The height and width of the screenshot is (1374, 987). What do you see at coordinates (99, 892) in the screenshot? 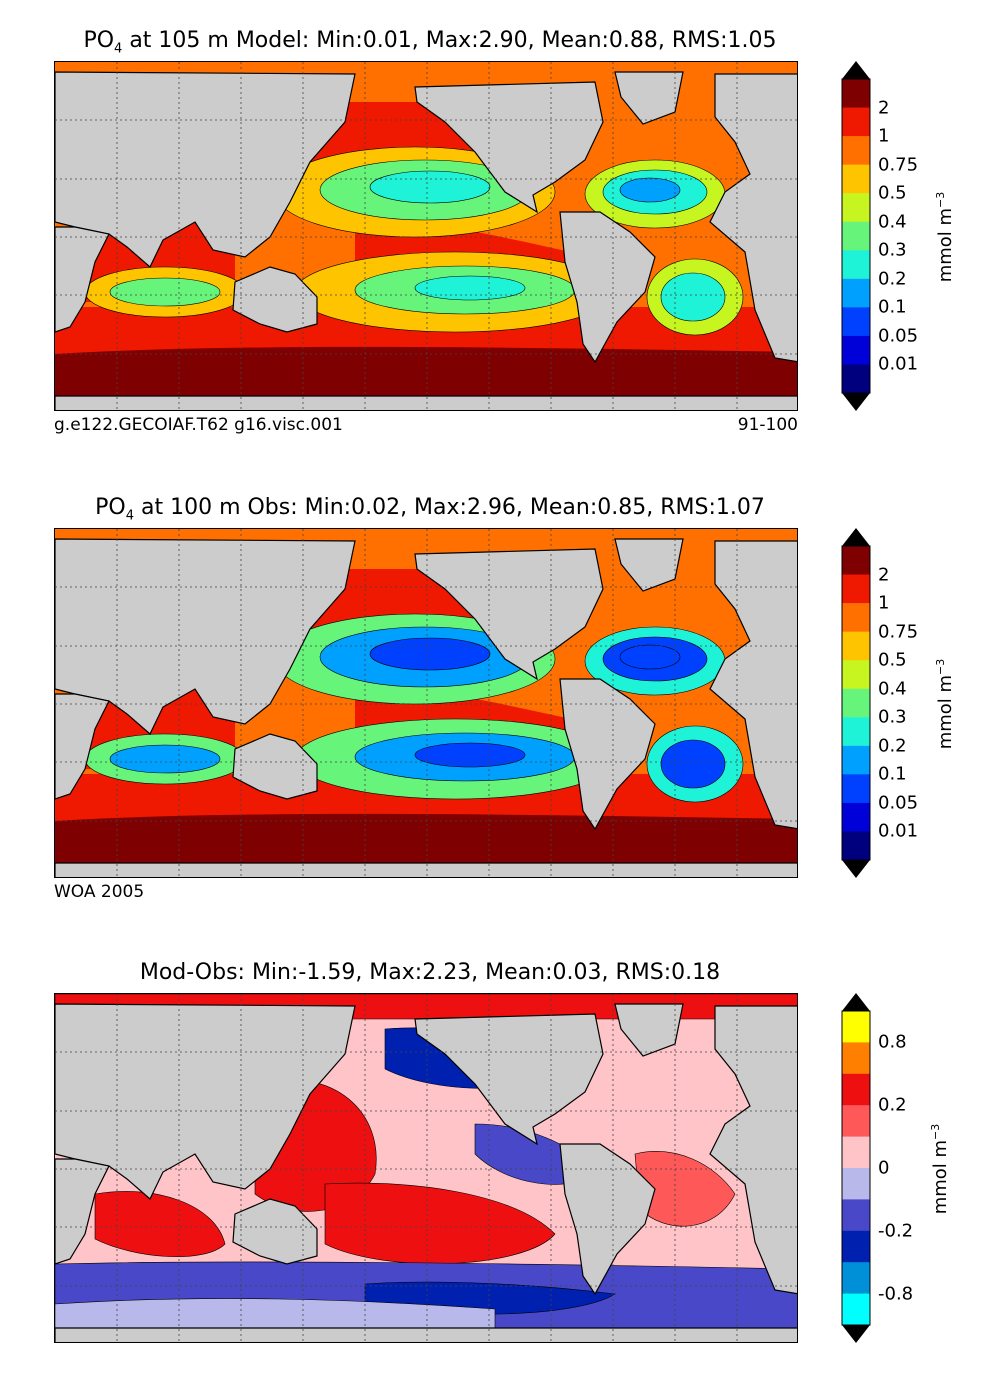
I see `panel2-source: WOA 2005` at bounding box center [99, 892].